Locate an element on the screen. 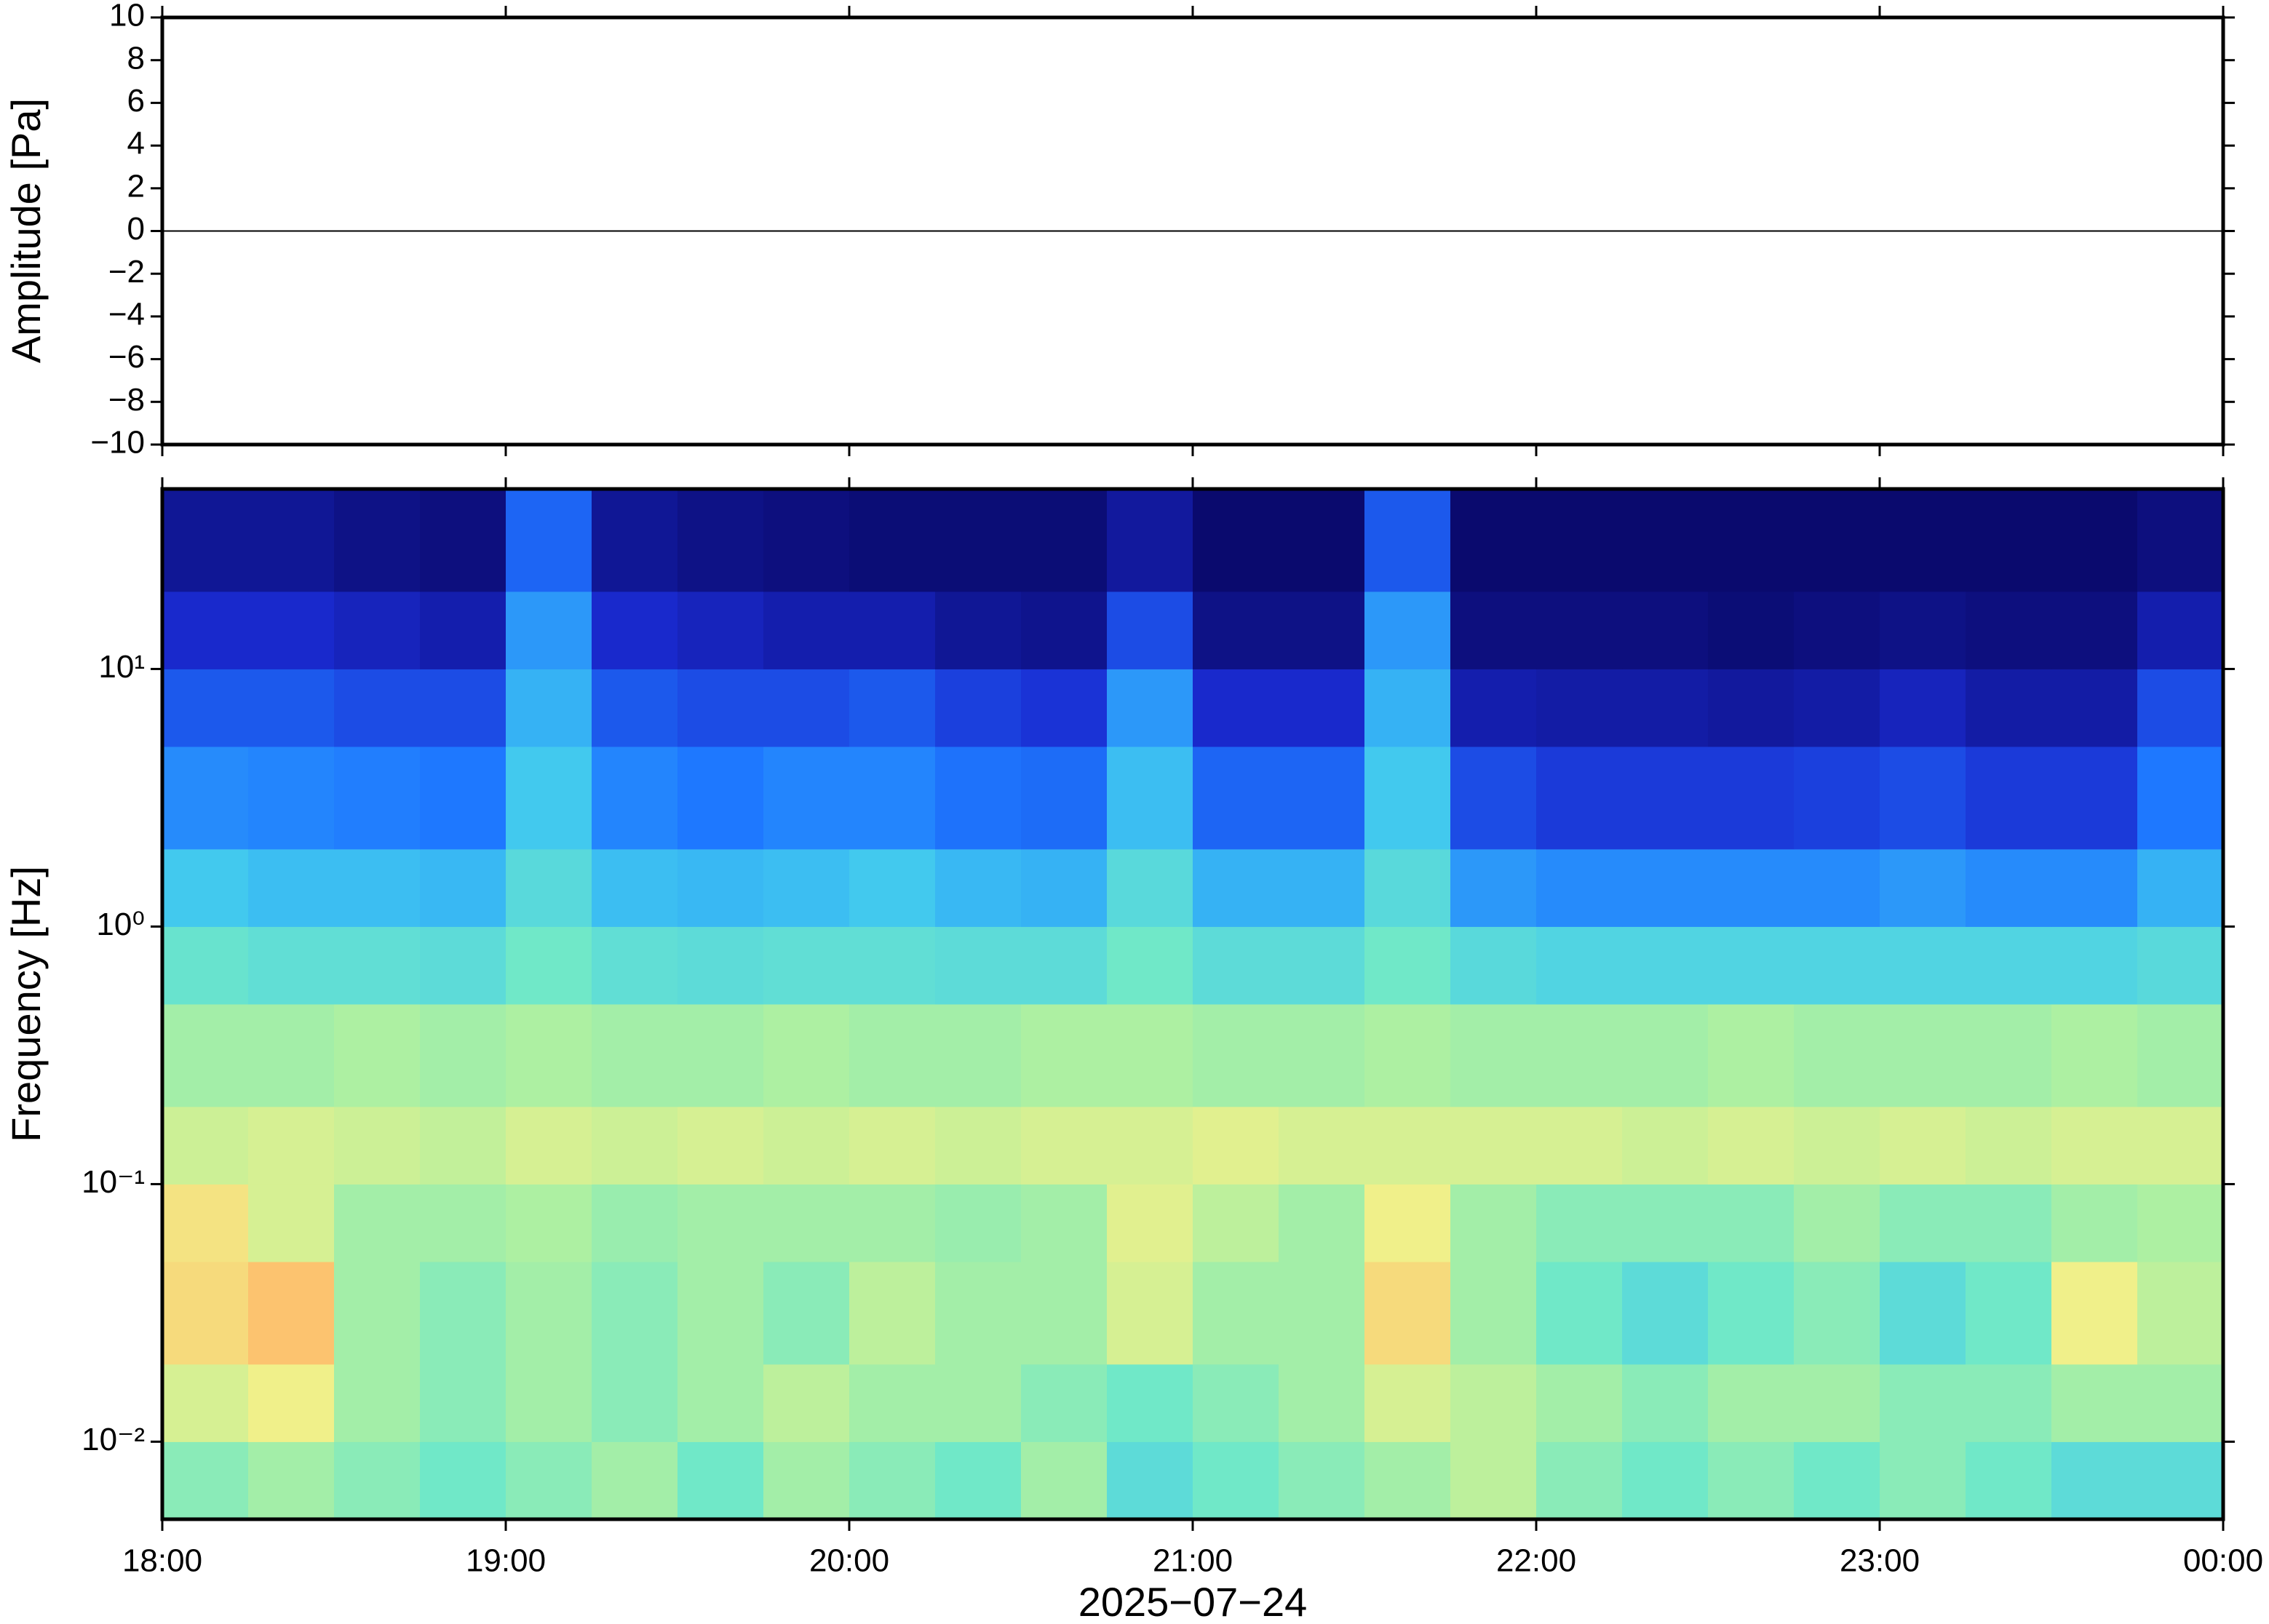 This screenshot has width=2269, height=1624. y-tick-label: 10 is located at coordinates (127, 16).